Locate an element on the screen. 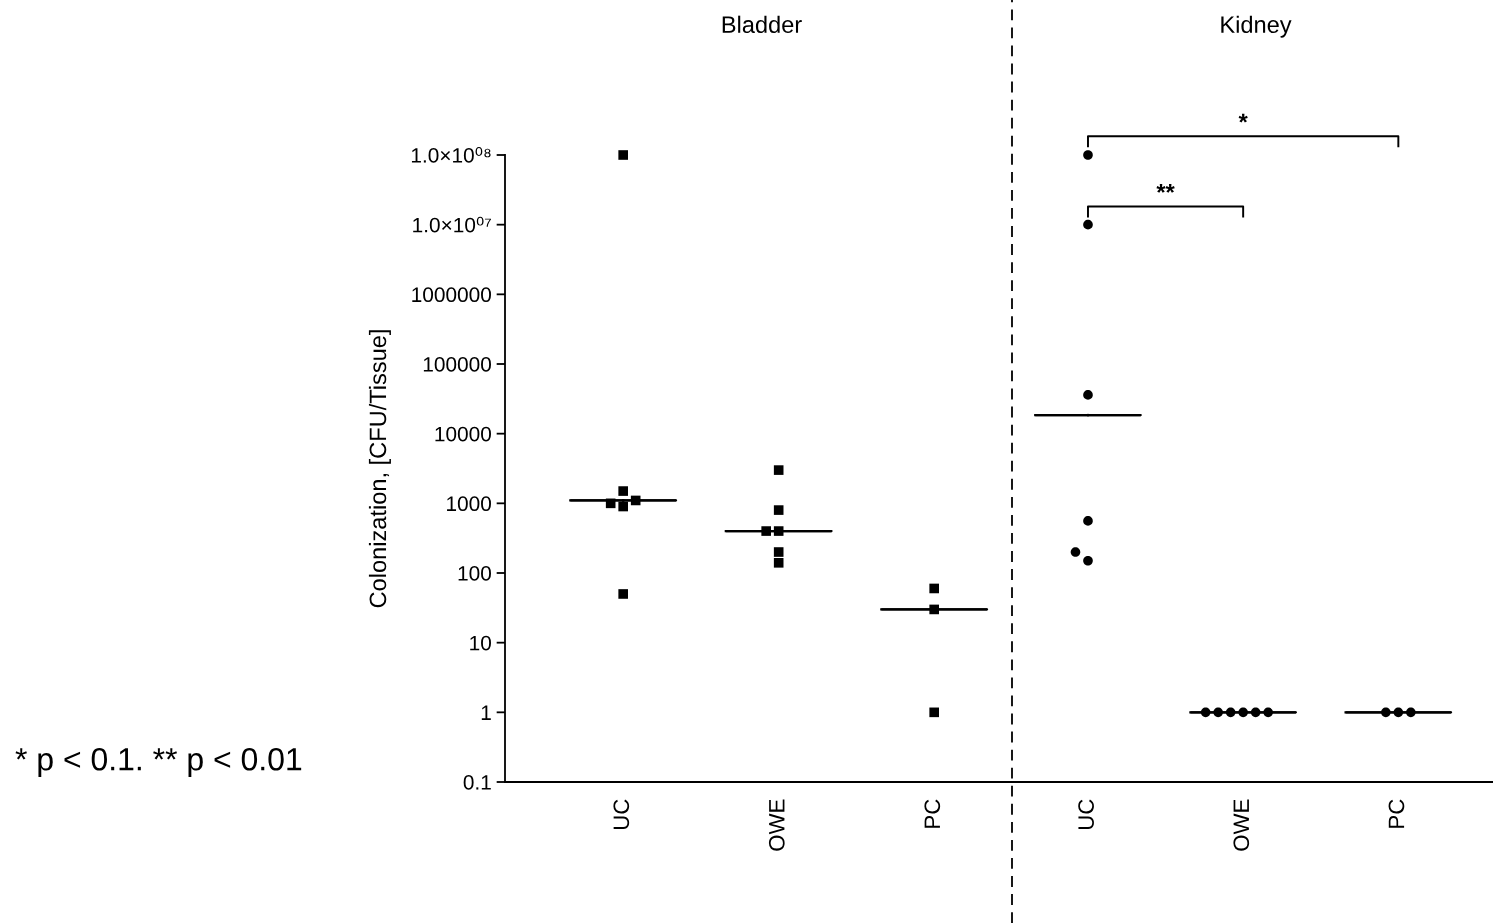  y-tick-label: 0.1 is located at coordinates (477, 782).